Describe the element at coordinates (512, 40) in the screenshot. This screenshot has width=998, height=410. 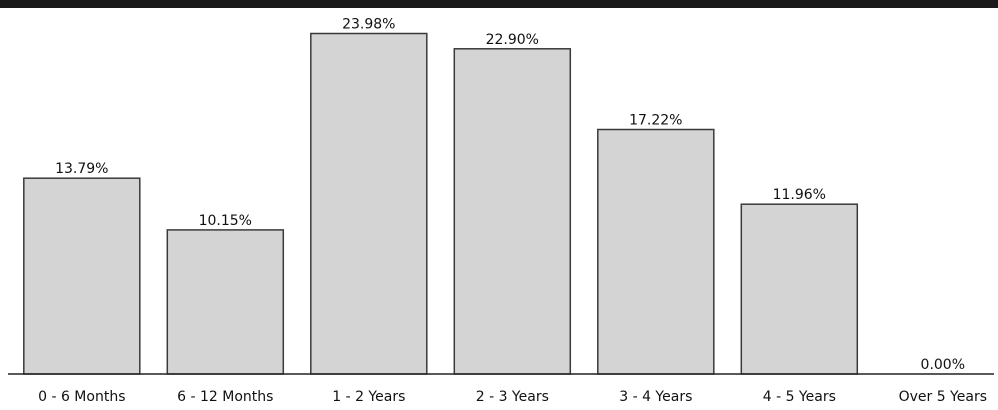
I see `value-label-3: 22.90%` at that location.